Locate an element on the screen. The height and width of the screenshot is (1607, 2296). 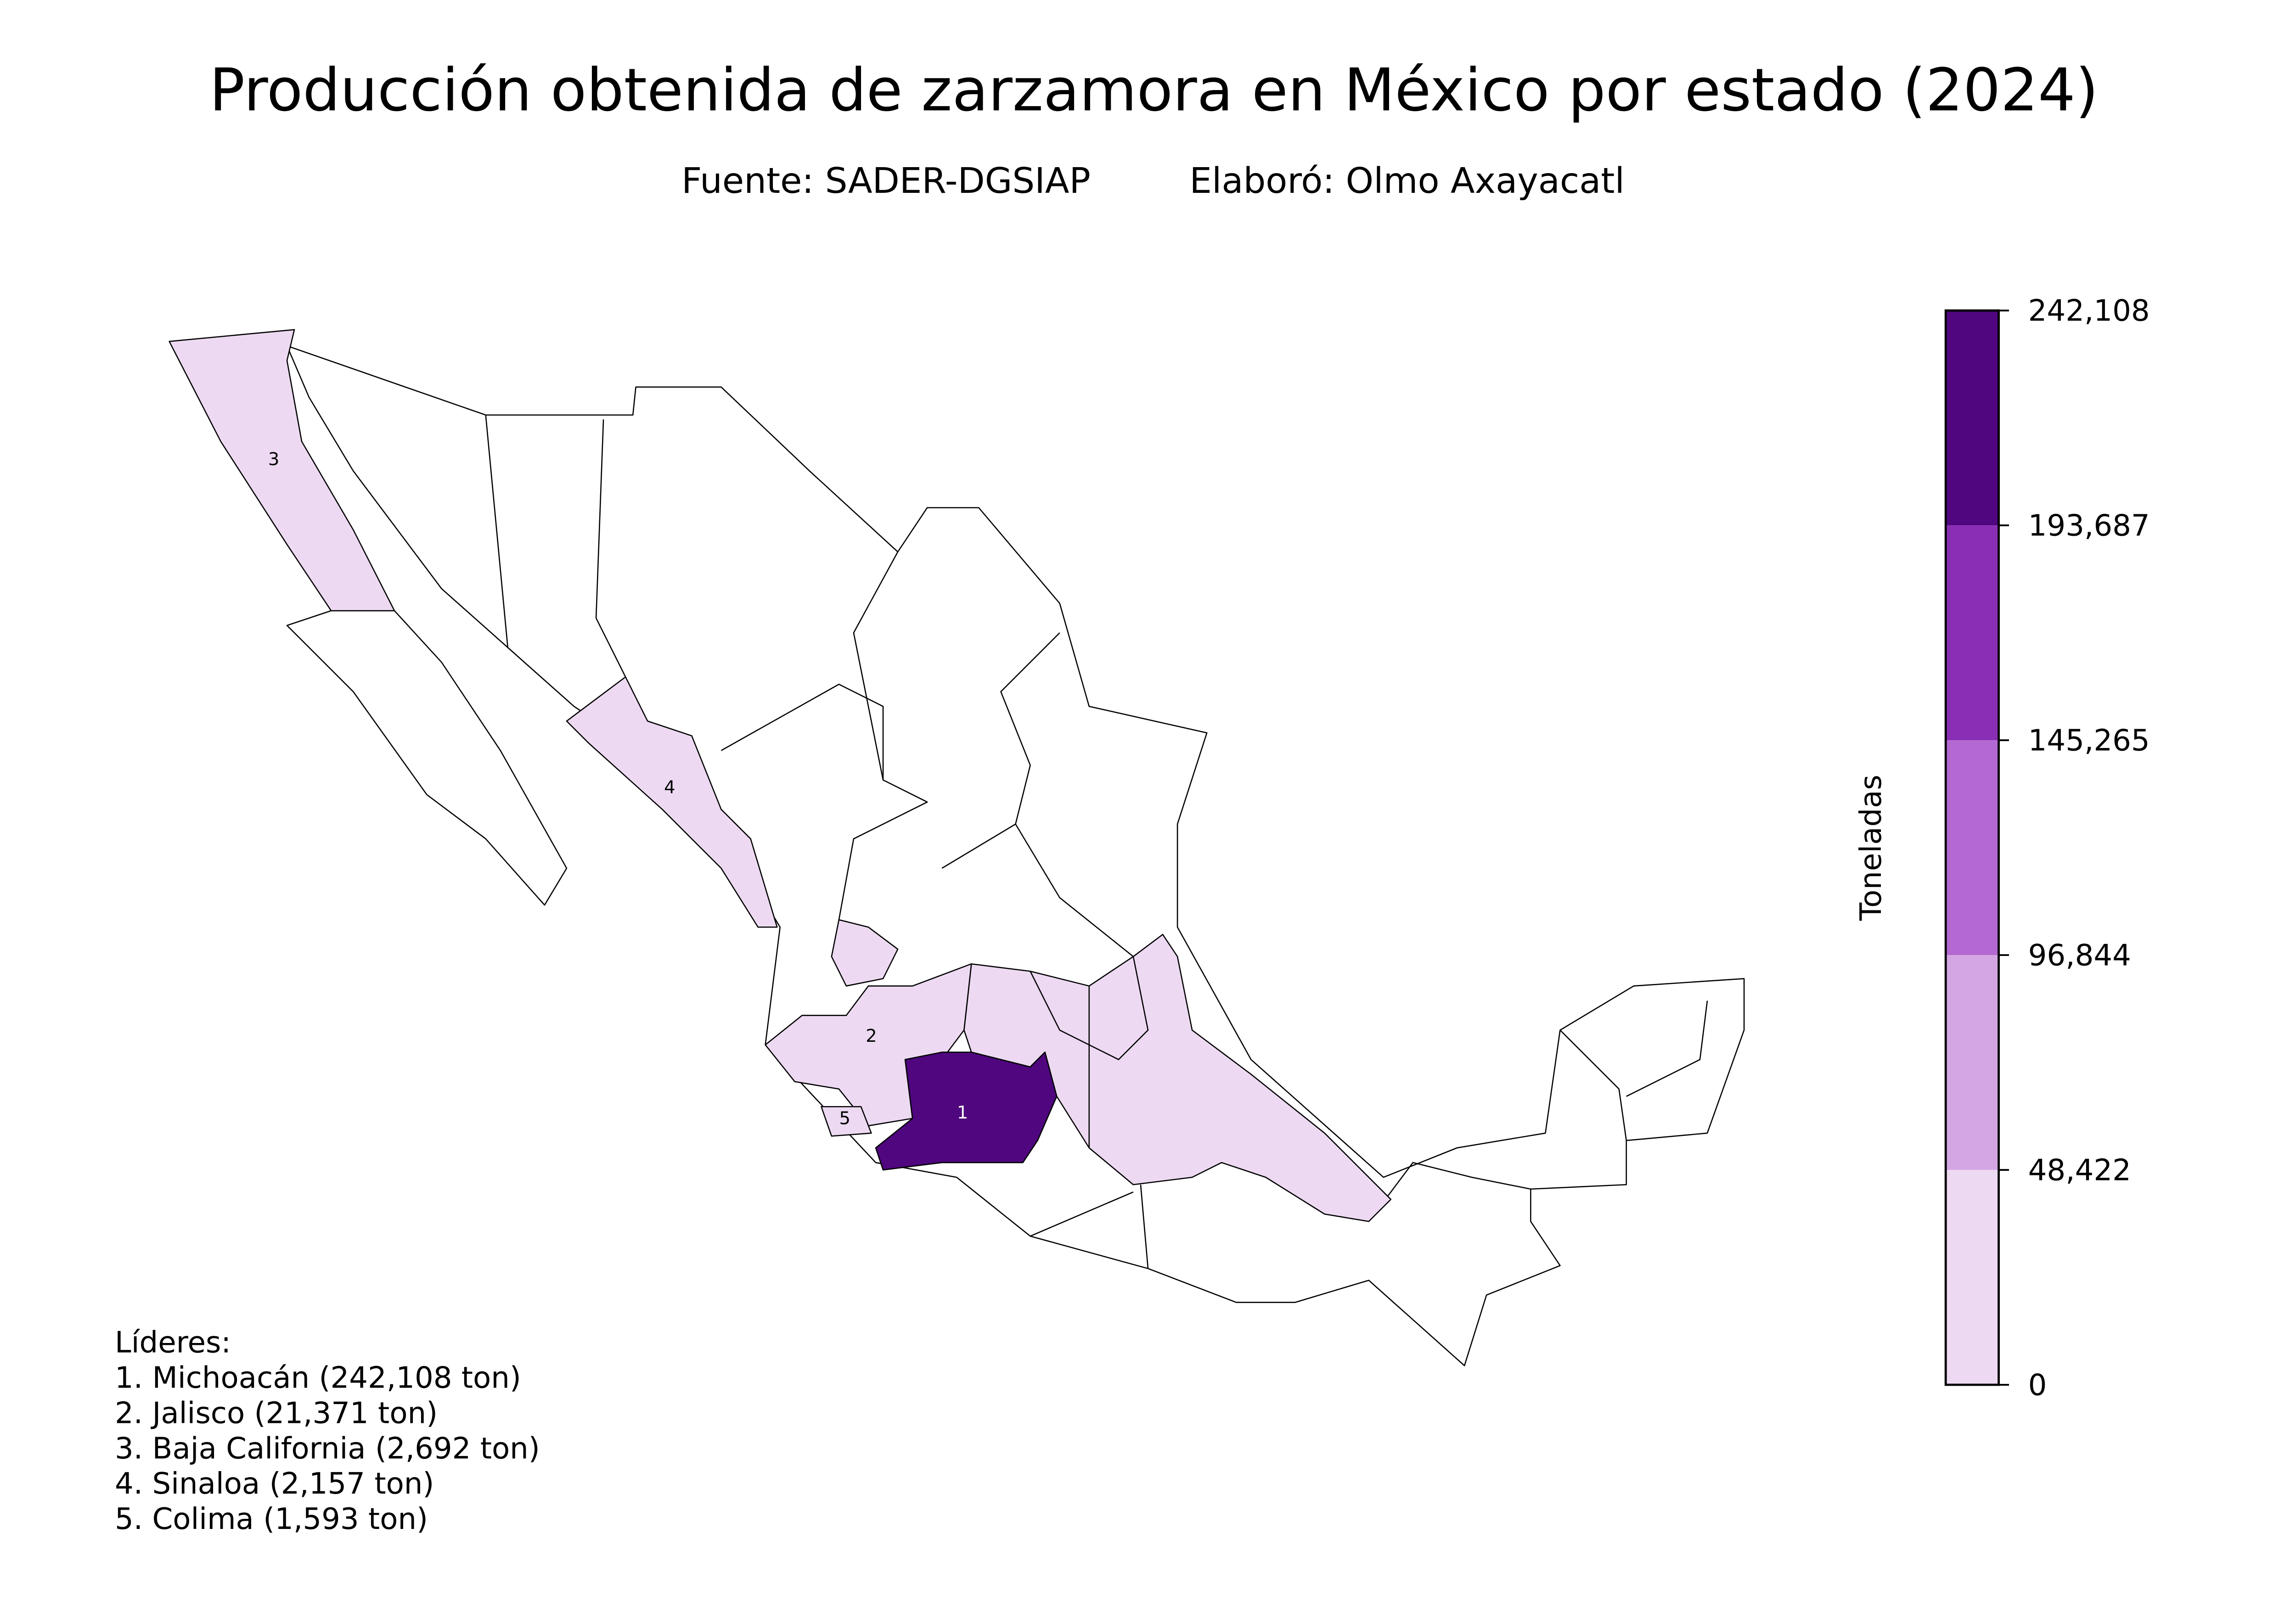
colorbar: 0 48,422 96,844 145,265 193,687 242,108 is located at coordinates (2047, 848).